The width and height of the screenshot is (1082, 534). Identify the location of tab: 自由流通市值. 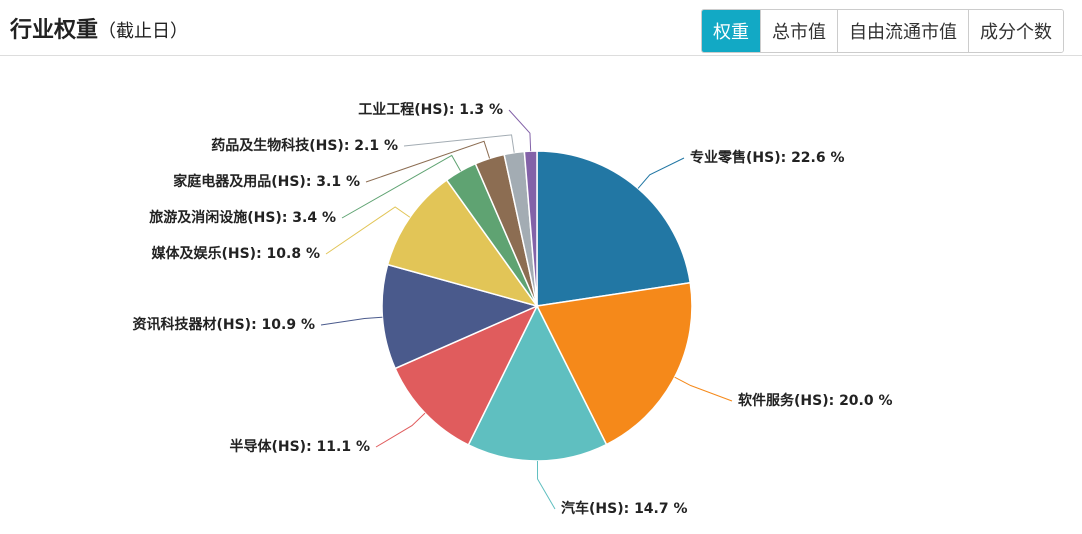
(902, 31).